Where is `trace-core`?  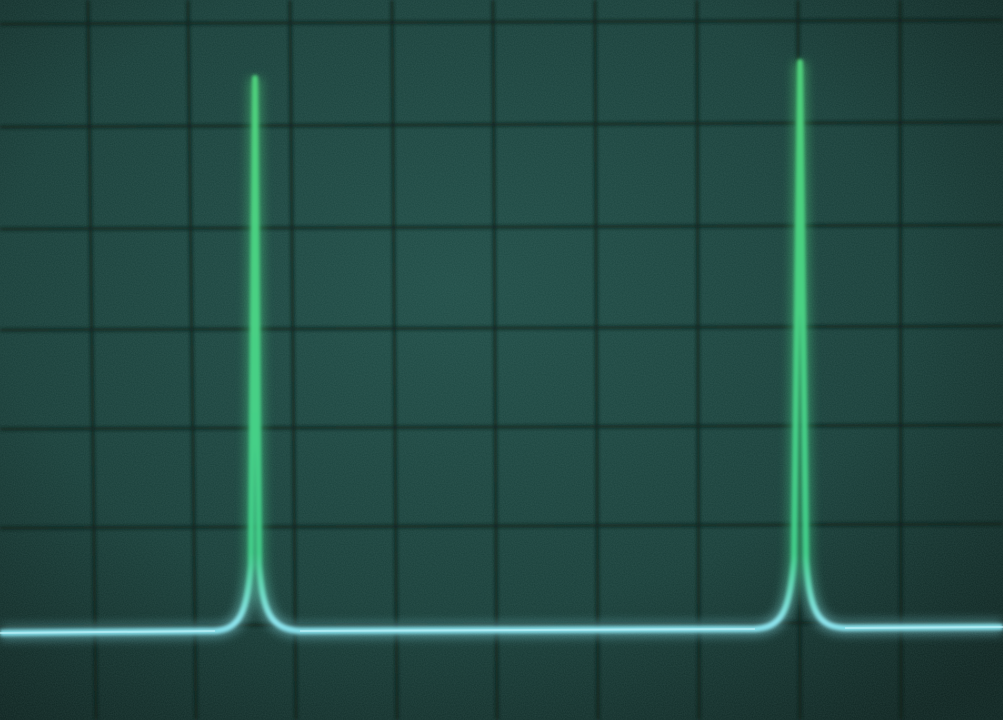 trace-core is located at coordinates (501, 630).